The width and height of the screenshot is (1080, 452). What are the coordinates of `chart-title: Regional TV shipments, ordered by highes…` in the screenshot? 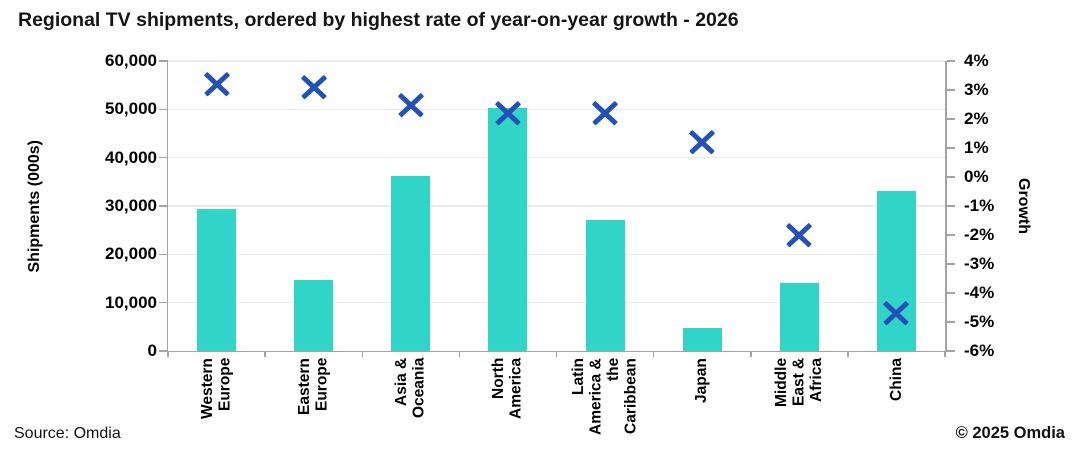 It's located at (378, 20).